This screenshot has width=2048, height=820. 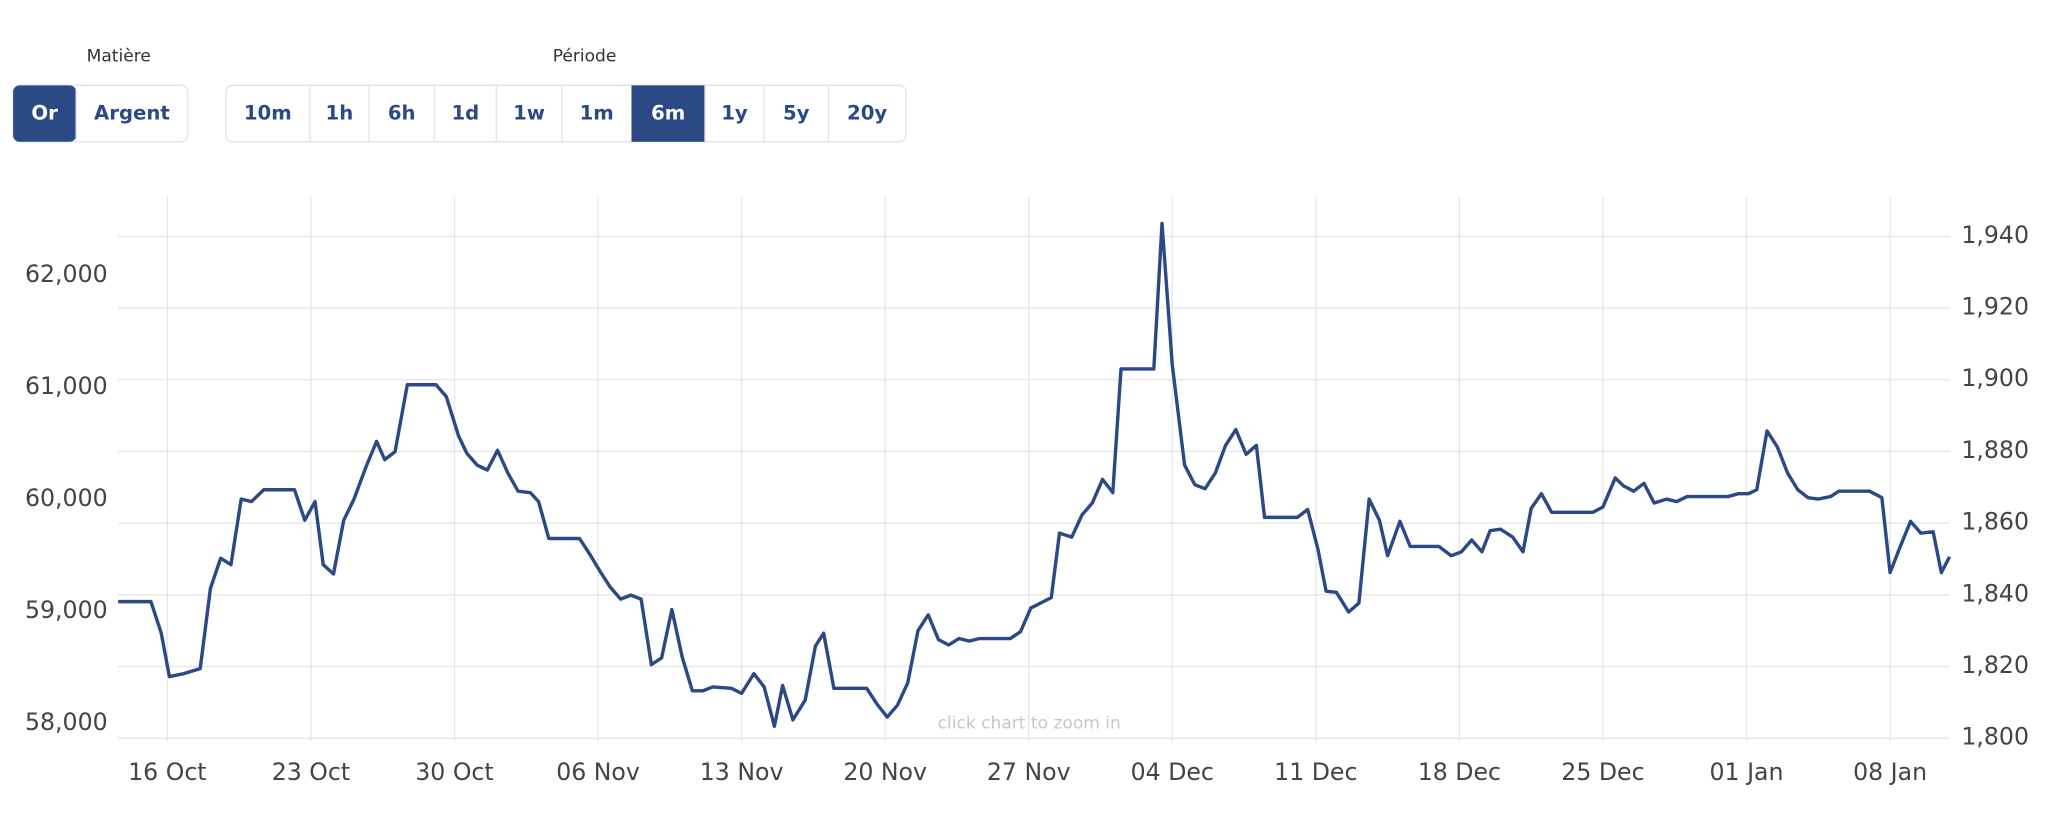 What do you see at coordinates (1995, 737) in the screenshot?
I see `y2-tick-label: 1,800` at bounding box center [1995, 737].